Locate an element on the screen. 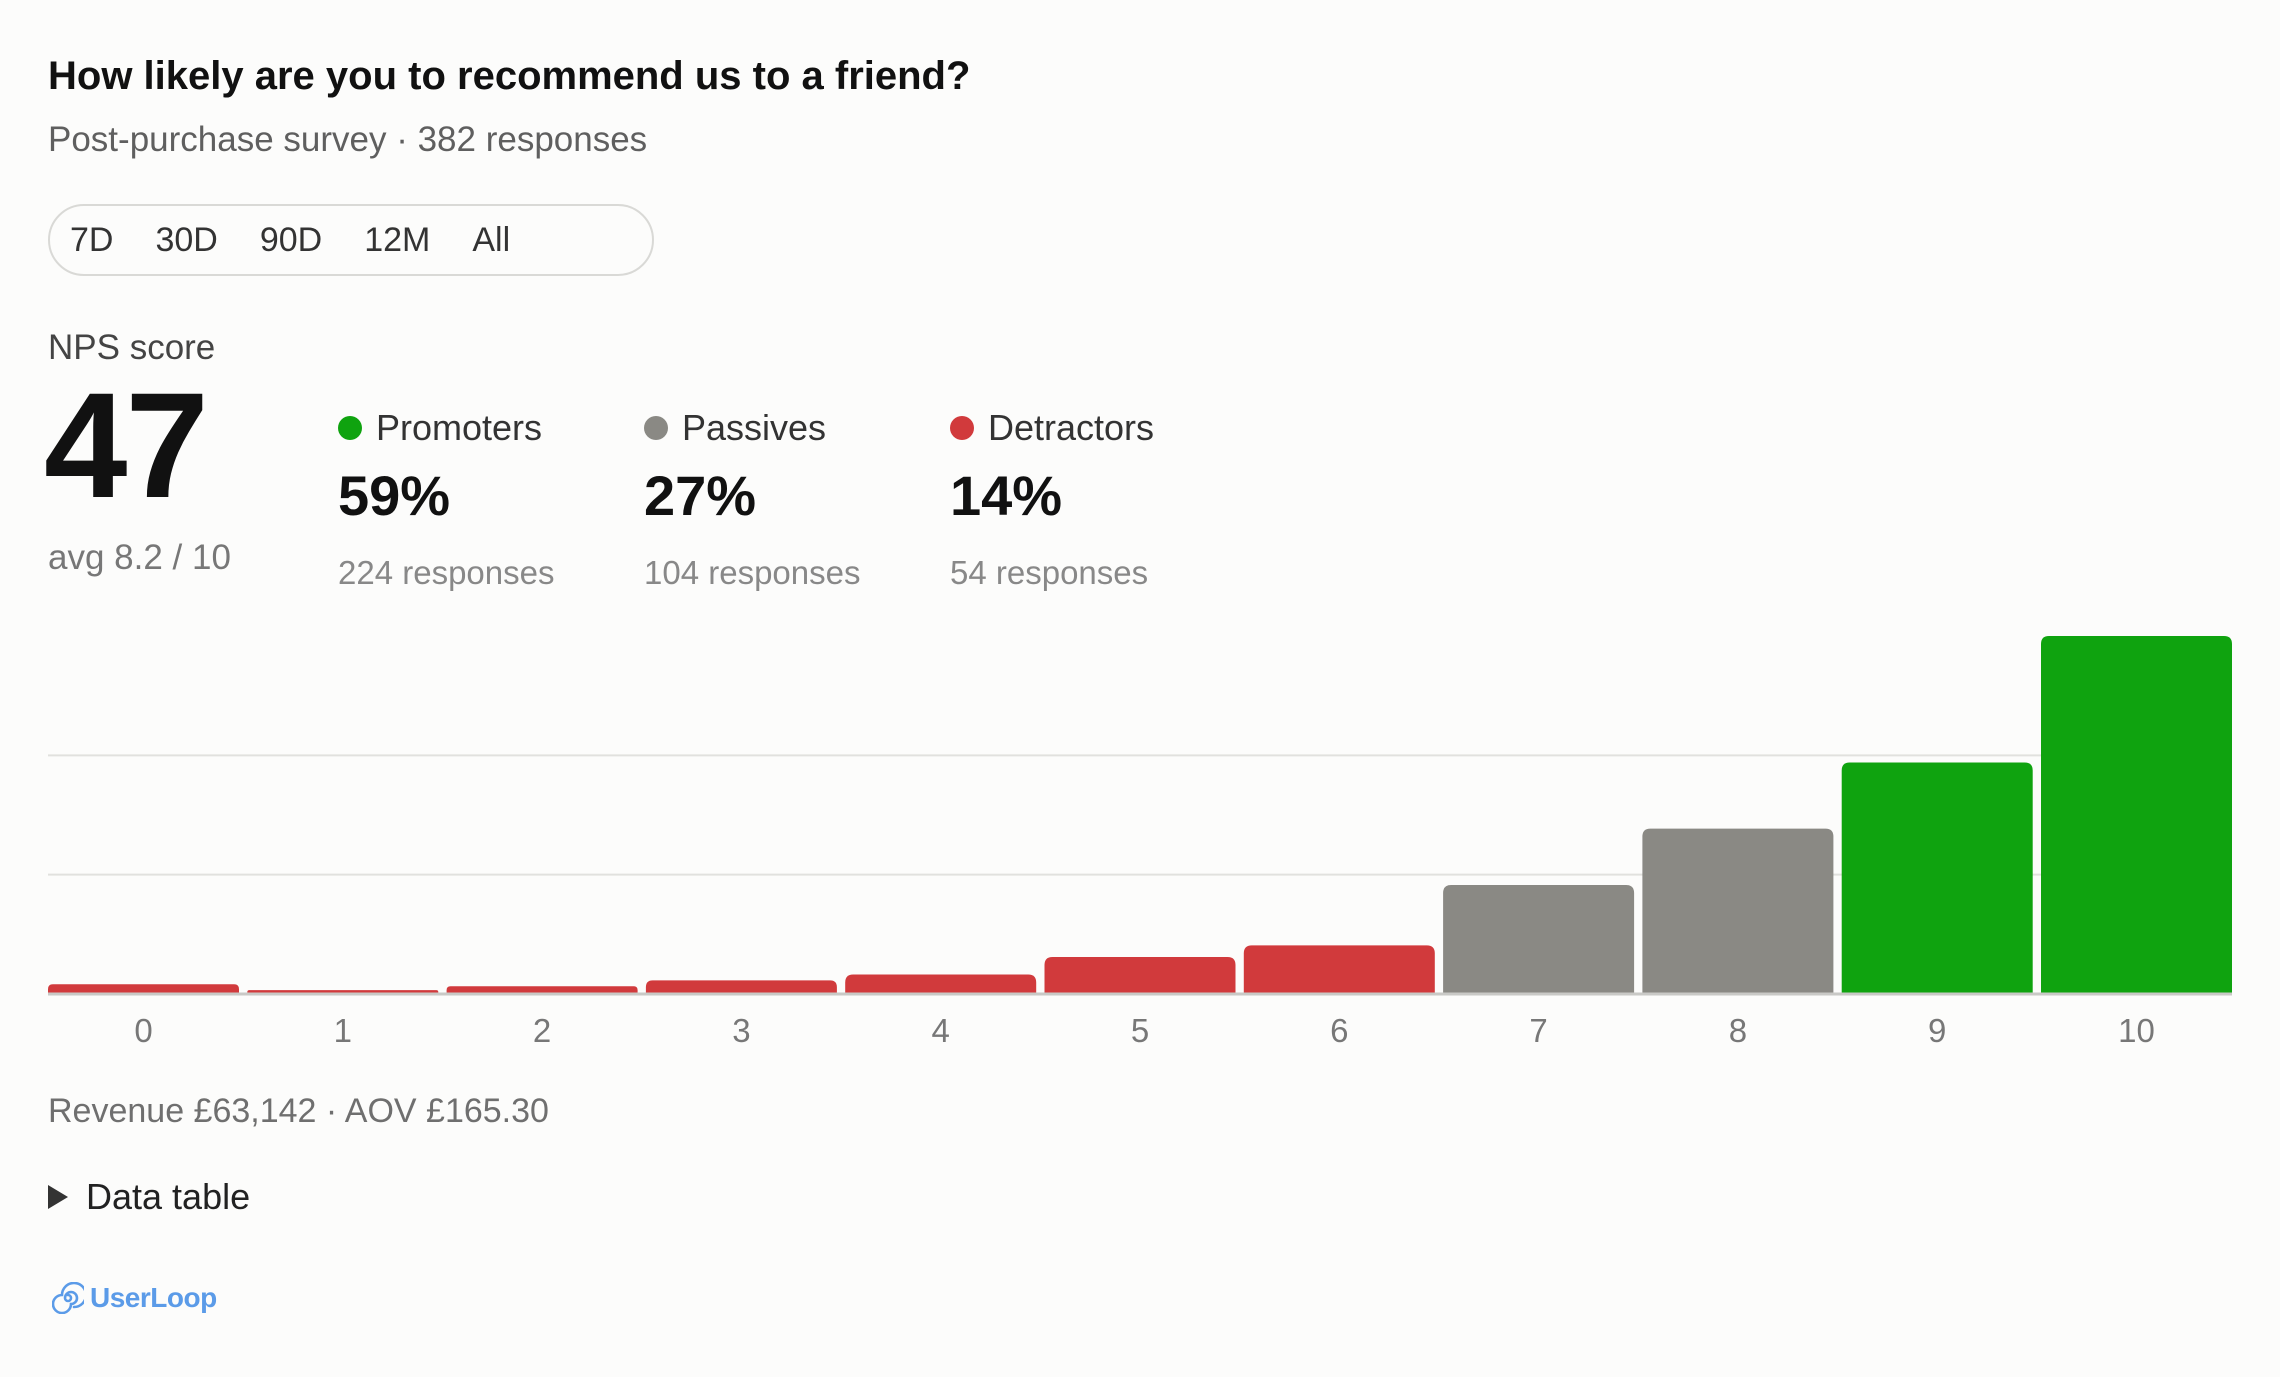  disclosure-triangle-icon is located at coordinates (58, 1197).